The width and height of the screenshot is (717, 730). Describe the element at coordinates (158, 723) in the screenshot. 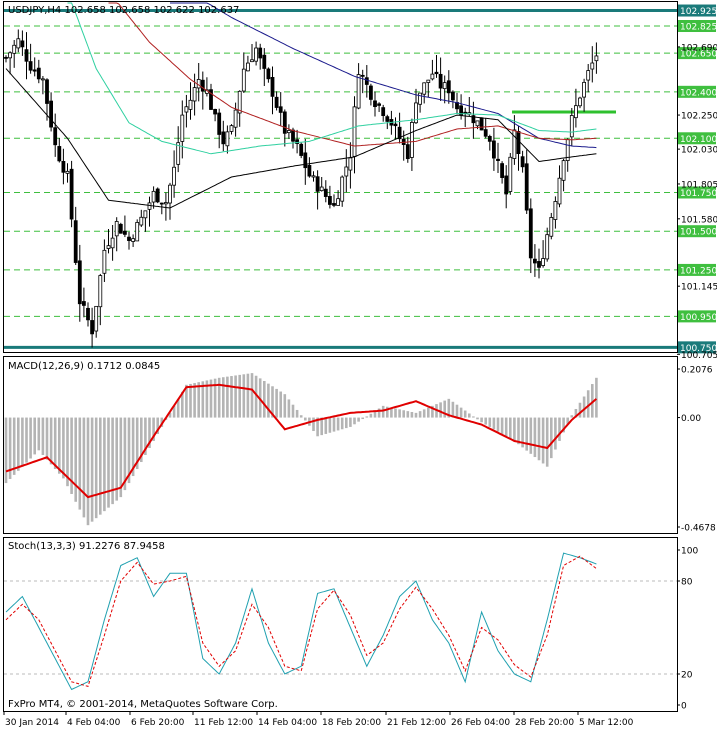

I see `time-label: 6 Feb 20:00` at that location.